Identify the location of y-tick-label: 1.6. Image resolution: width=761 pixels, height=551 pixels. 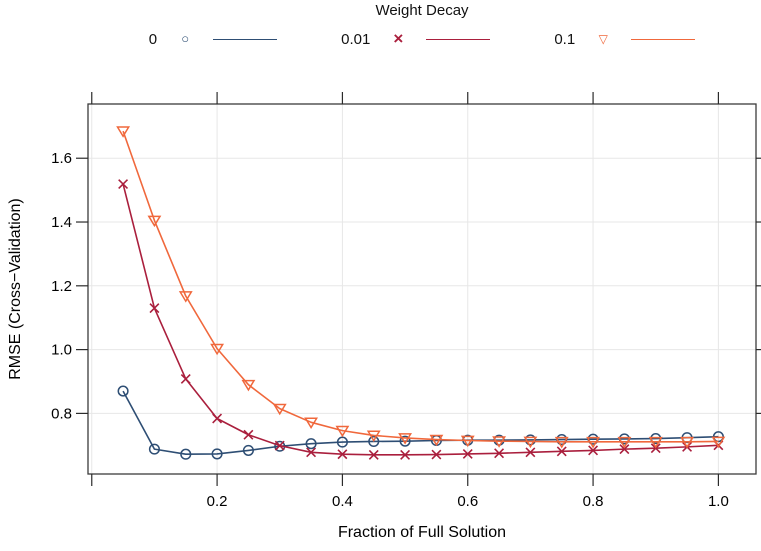
(61, 158).